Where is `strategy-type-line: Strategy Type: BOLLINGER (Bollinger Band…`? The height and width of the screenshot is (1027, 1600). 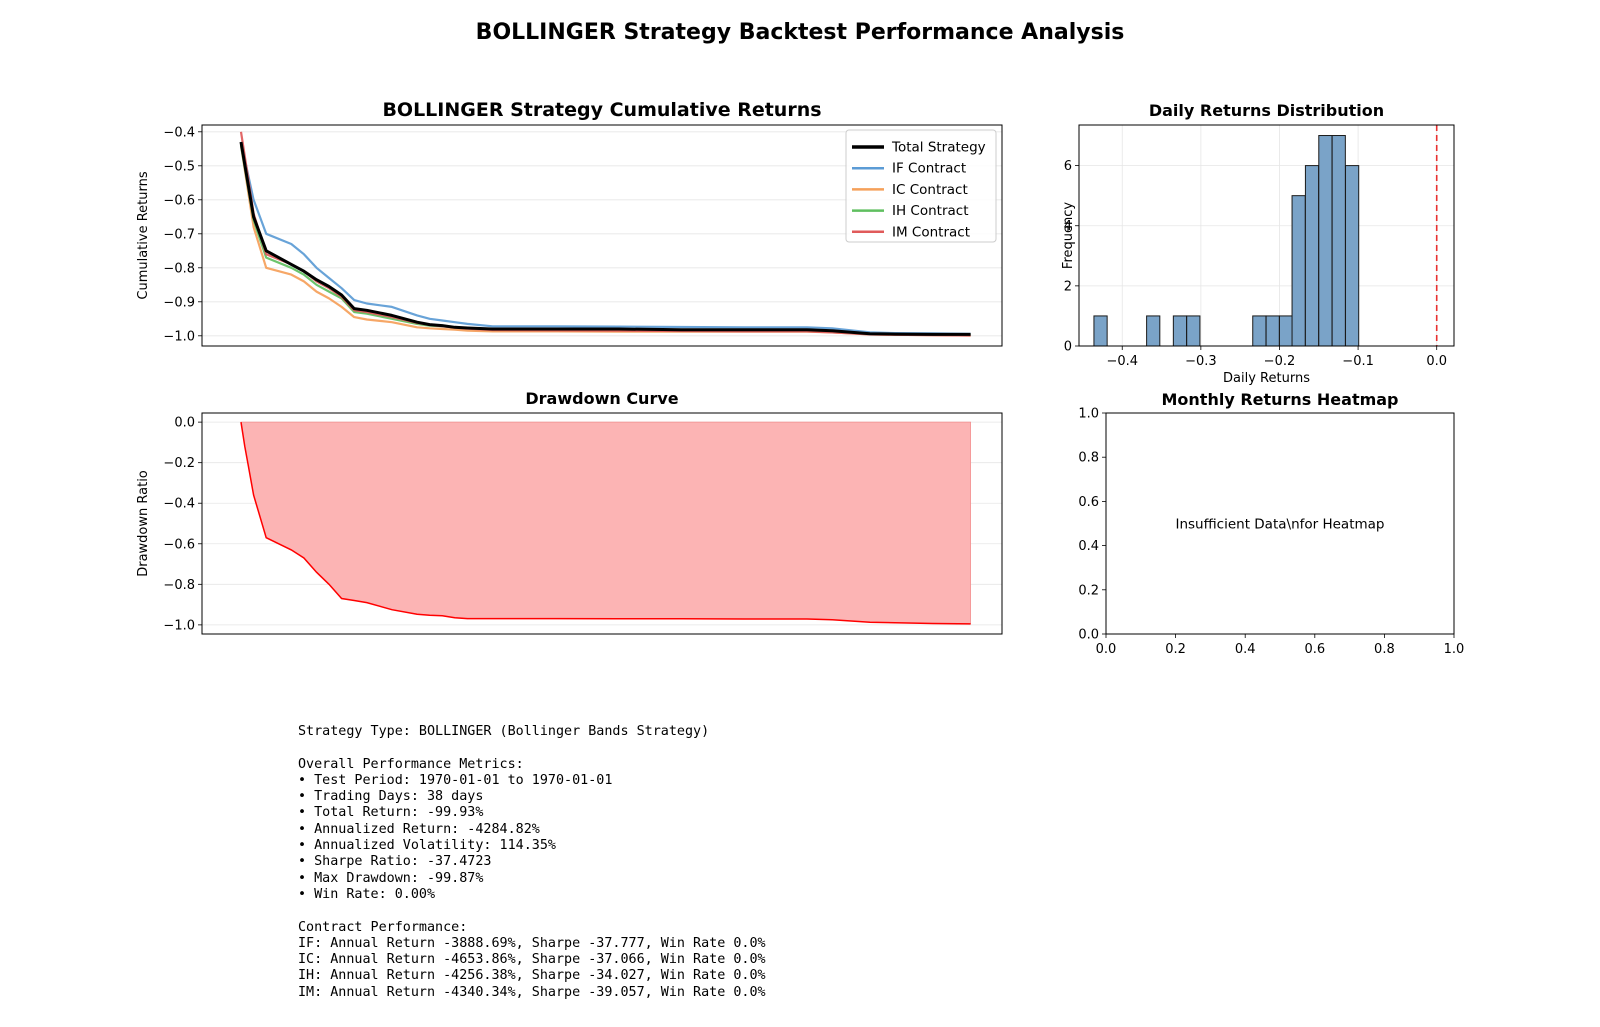 strategy-type-line: Strategy Type: BOLLINGER (Bollinger Band… is located at coordinates (504, 731).